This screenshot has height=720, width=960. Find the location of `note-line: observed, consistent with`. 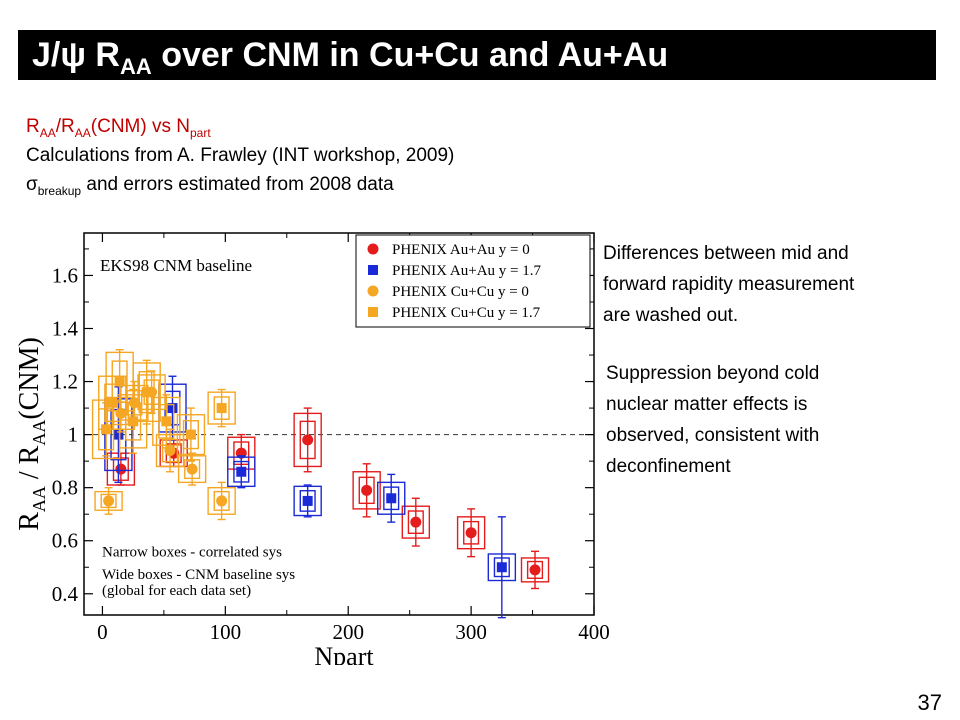

note-line: observed, consistent with is located at coordinates (713, 435).